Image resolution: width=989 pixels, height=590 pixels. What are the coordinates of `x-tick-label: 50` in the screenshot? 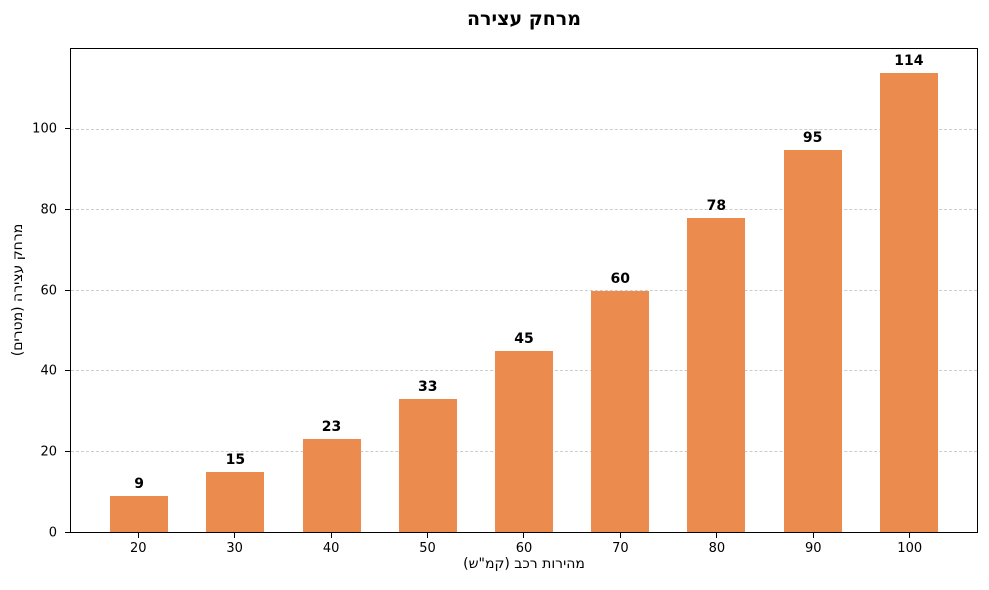 It's located at (427, 548).